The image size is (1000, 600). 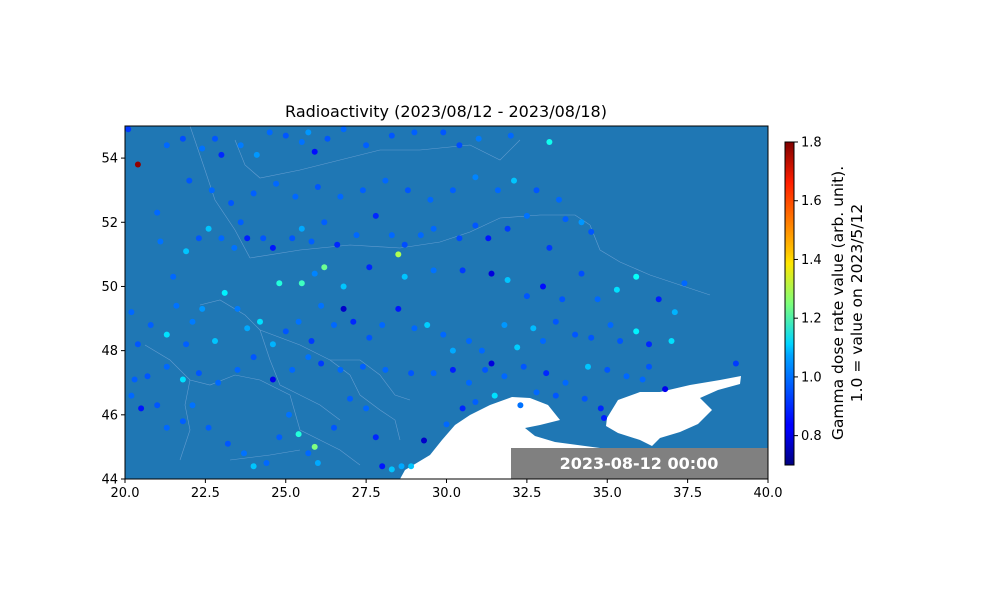 What do you see at coordinates (366, 493) in the screenshot?
I see `x-tick-label: 27.5` at bounding box center [366, 493].